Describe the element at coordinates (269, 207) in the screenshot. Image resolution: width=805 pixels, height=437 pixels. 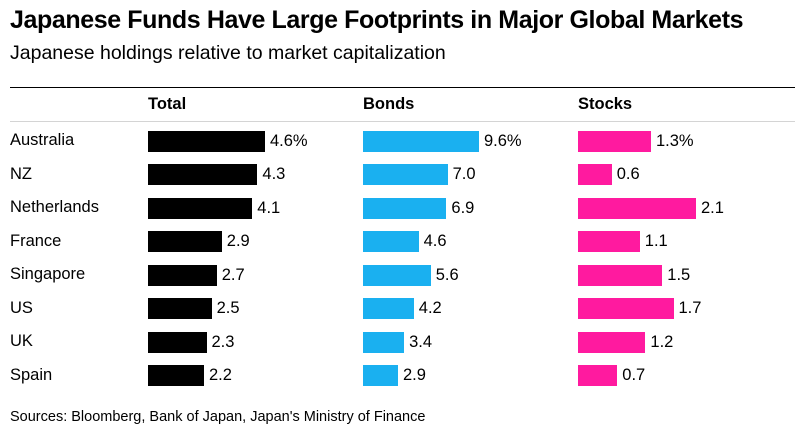
I see `value-label-total: 4.1` at that location.